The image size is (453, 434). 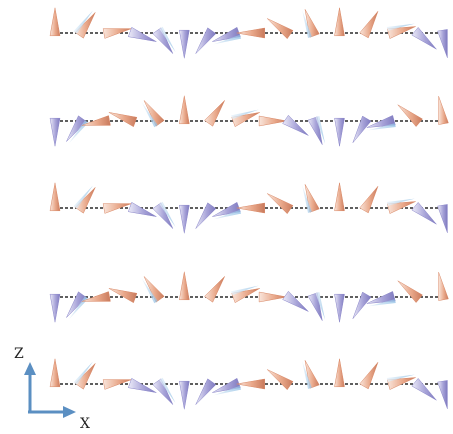 What do you see at coordinates (52, 389) in the screenshot?
I see `coordinate-axes: Z X` at bounding box center [52, 389].